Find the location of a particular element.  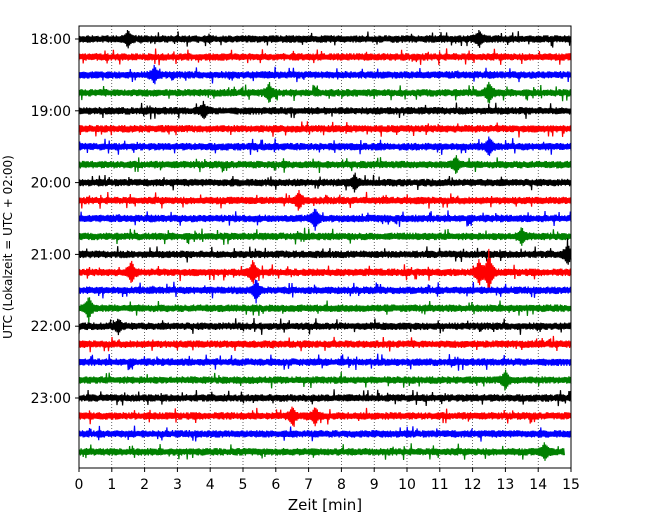

x-tick-label-13: 13 is located at coordinates (505, 485).